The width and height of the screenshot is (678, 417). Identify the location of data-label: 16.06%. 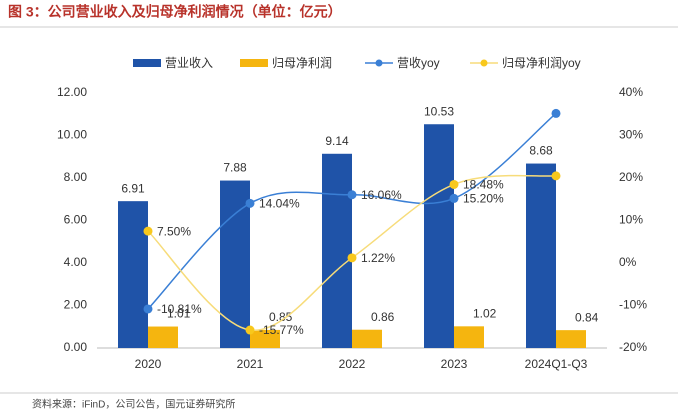
(381, 195).